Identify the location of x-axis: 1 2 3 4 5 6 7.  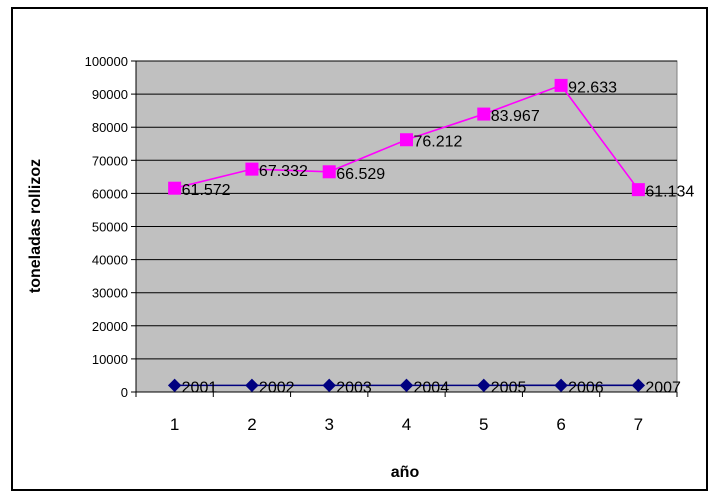
(406, 412).